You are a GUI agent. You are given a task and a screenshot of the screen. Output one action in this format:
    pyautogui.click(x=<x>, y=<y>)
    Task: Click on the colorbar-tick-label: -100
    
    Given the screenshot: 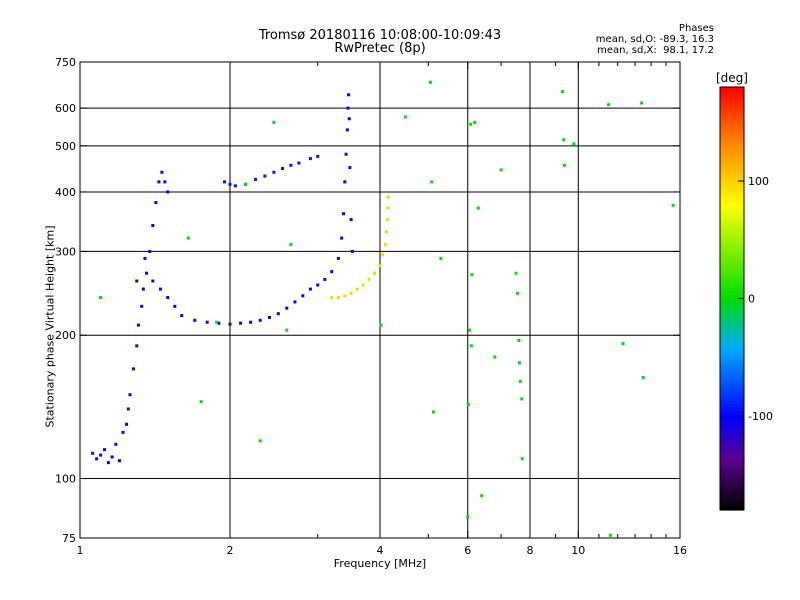 What is the action you would take?
    pyautogui.click(x=760, y=416)
    